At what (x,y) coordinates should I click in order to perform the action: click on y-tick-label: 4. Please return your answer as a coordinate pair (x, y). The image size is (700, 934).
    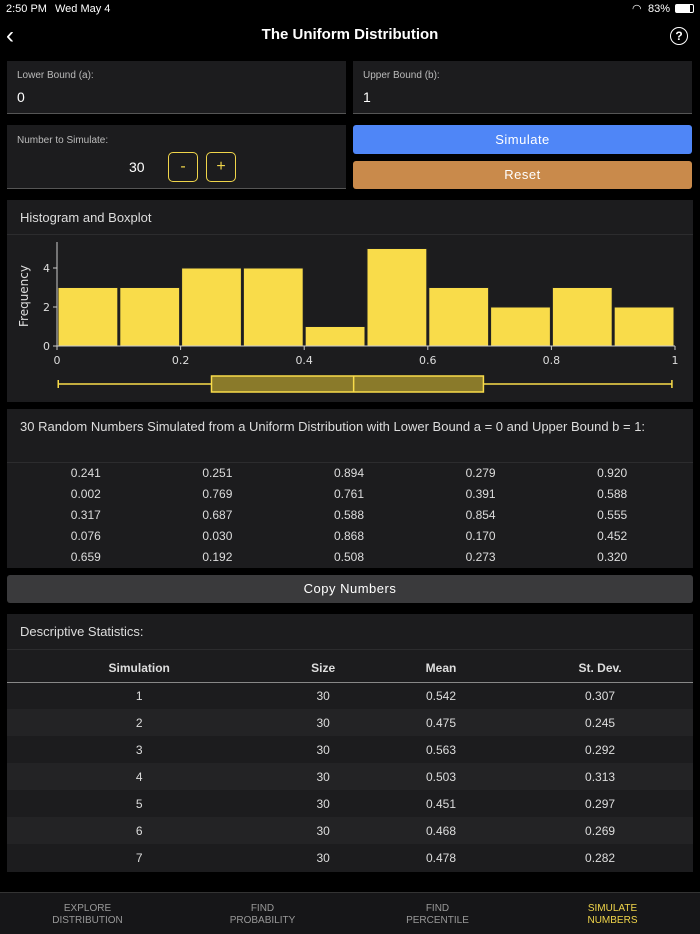
    Looking at the image, I should click on (46, 268).